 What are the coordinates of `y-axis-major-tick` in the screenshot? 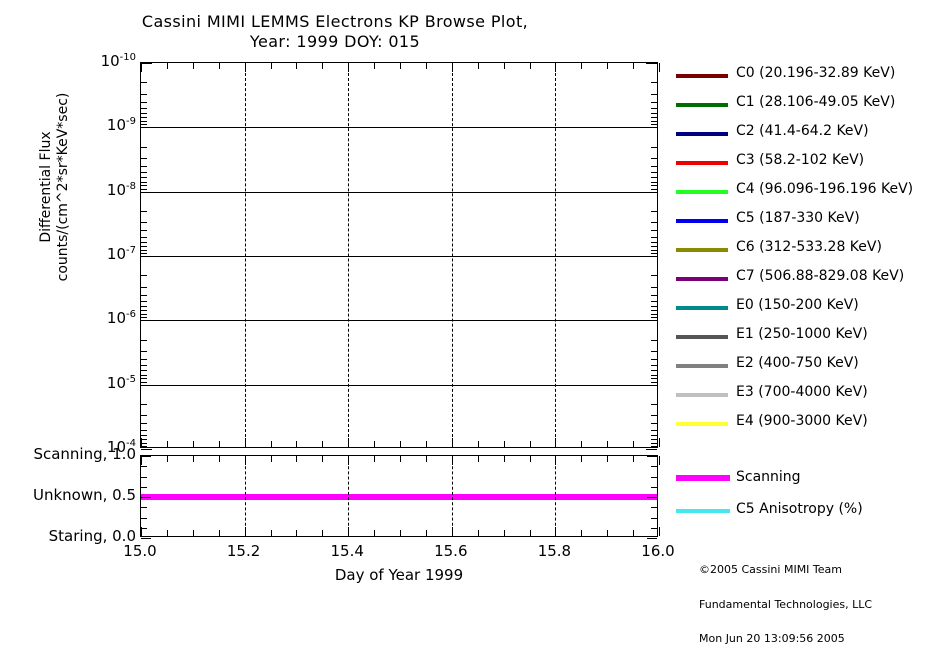 It's located at (651, 320).